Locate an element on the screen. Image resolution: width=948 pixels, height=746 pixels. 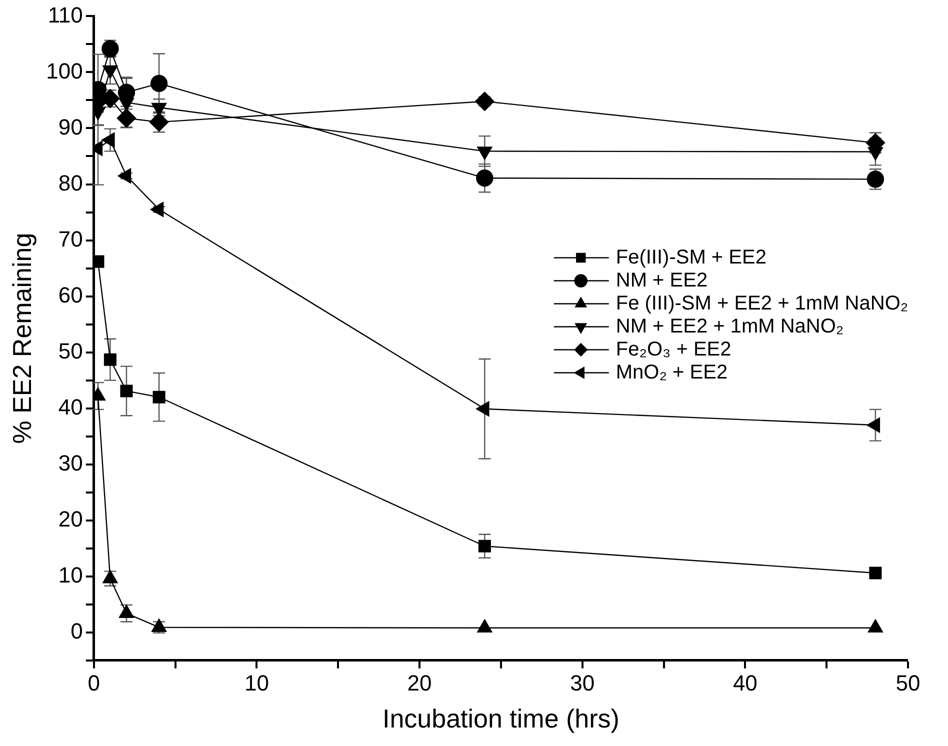
x-tick-label: 20 is located at coordinates (419, 683).